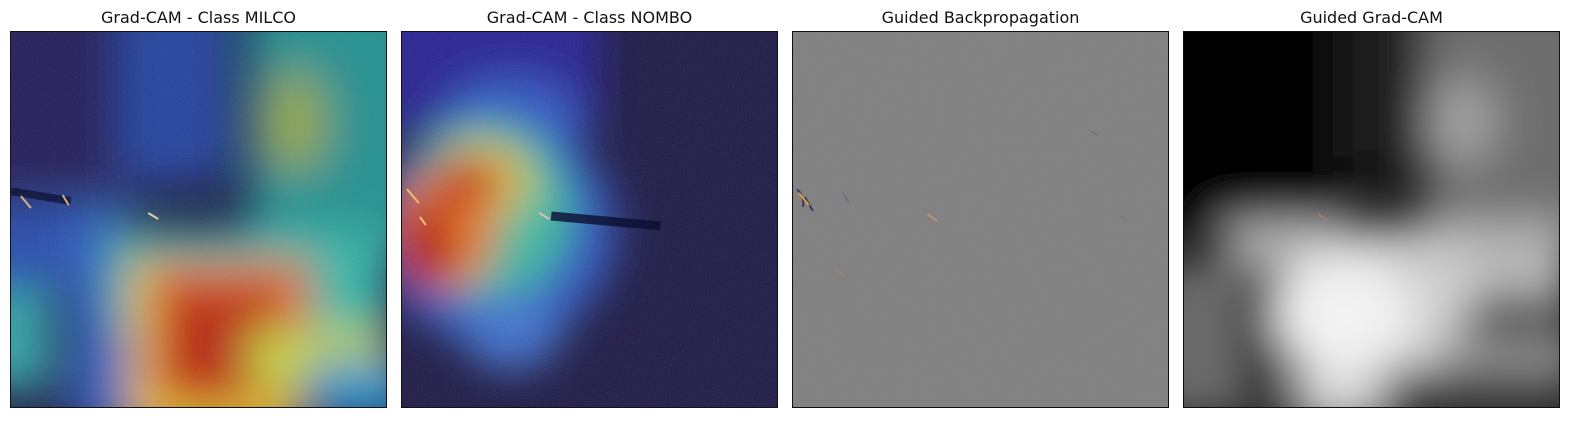  Describe the element at coordinates (1371, 17) in the screenshot. I see `panel-title-guided-gradcam: Guided Grad-CAM` at that location.